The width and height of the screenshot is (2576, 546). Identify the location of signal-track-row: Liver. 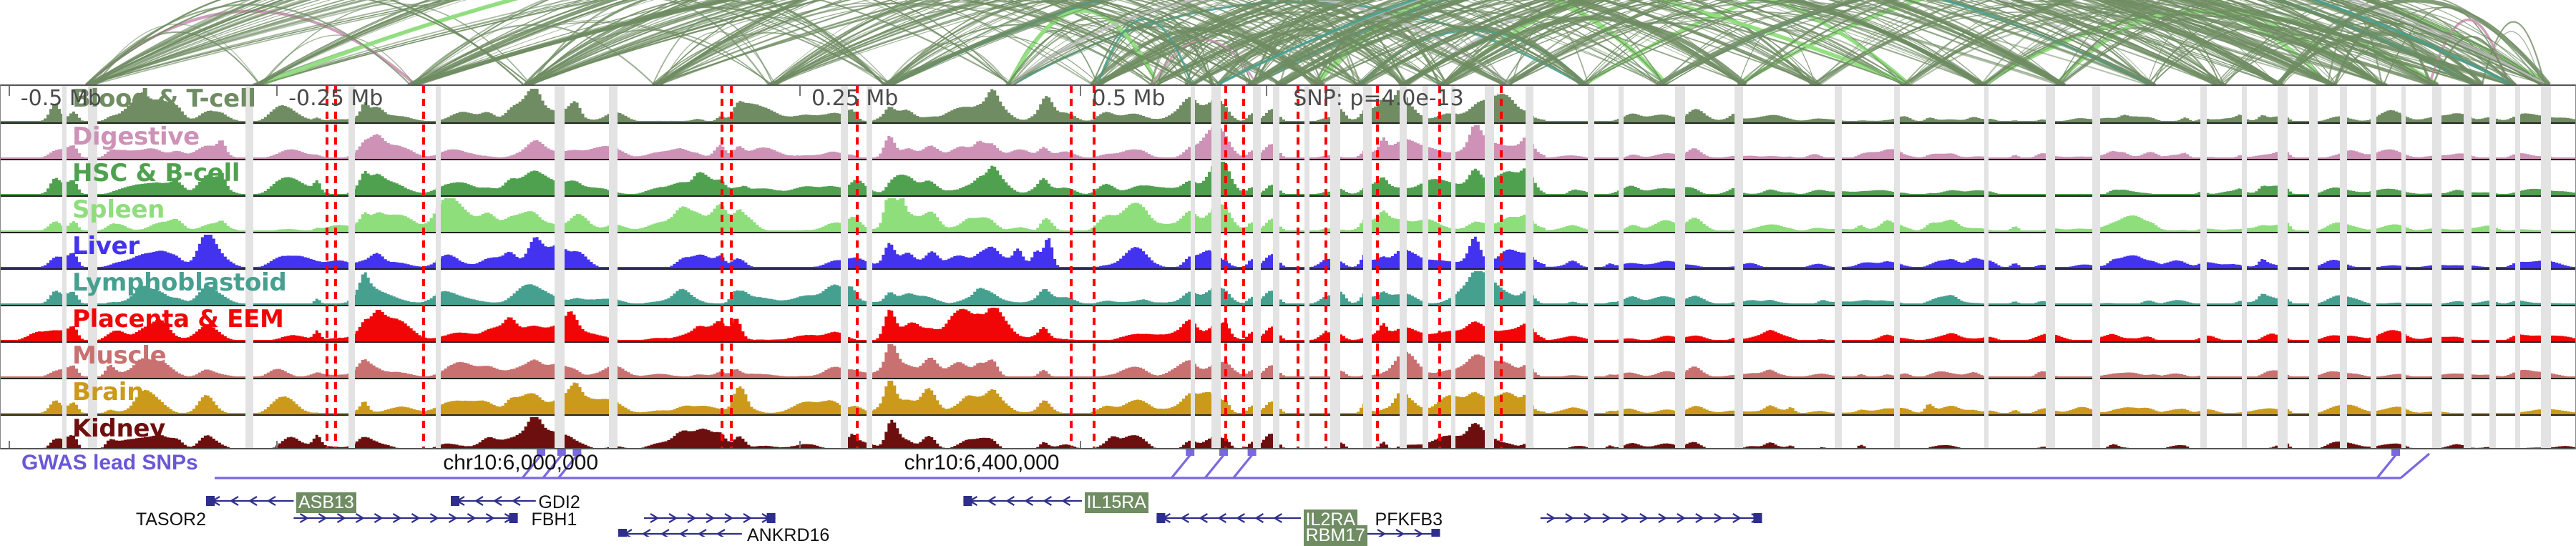
(1288, 250).